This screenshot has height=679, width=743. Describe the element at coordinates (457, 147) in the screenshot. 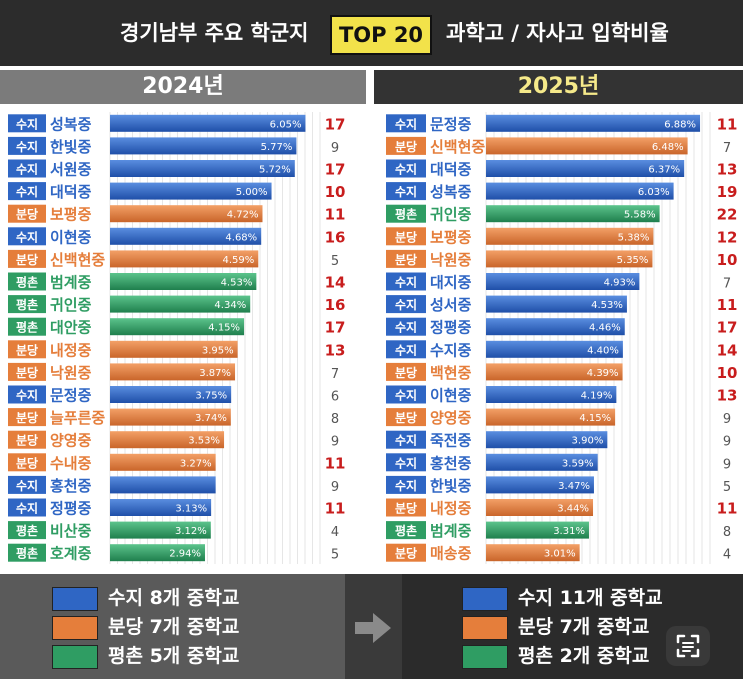

I see `school-name: 신백현중` at that location.